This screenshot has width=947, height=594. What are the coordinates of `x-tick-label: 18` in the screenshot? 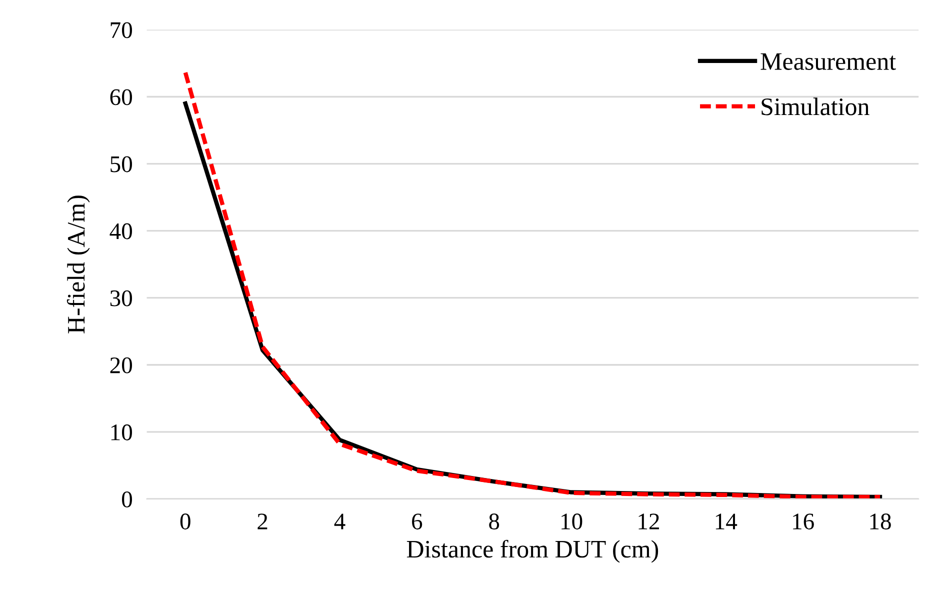 It's located at (880, 522).